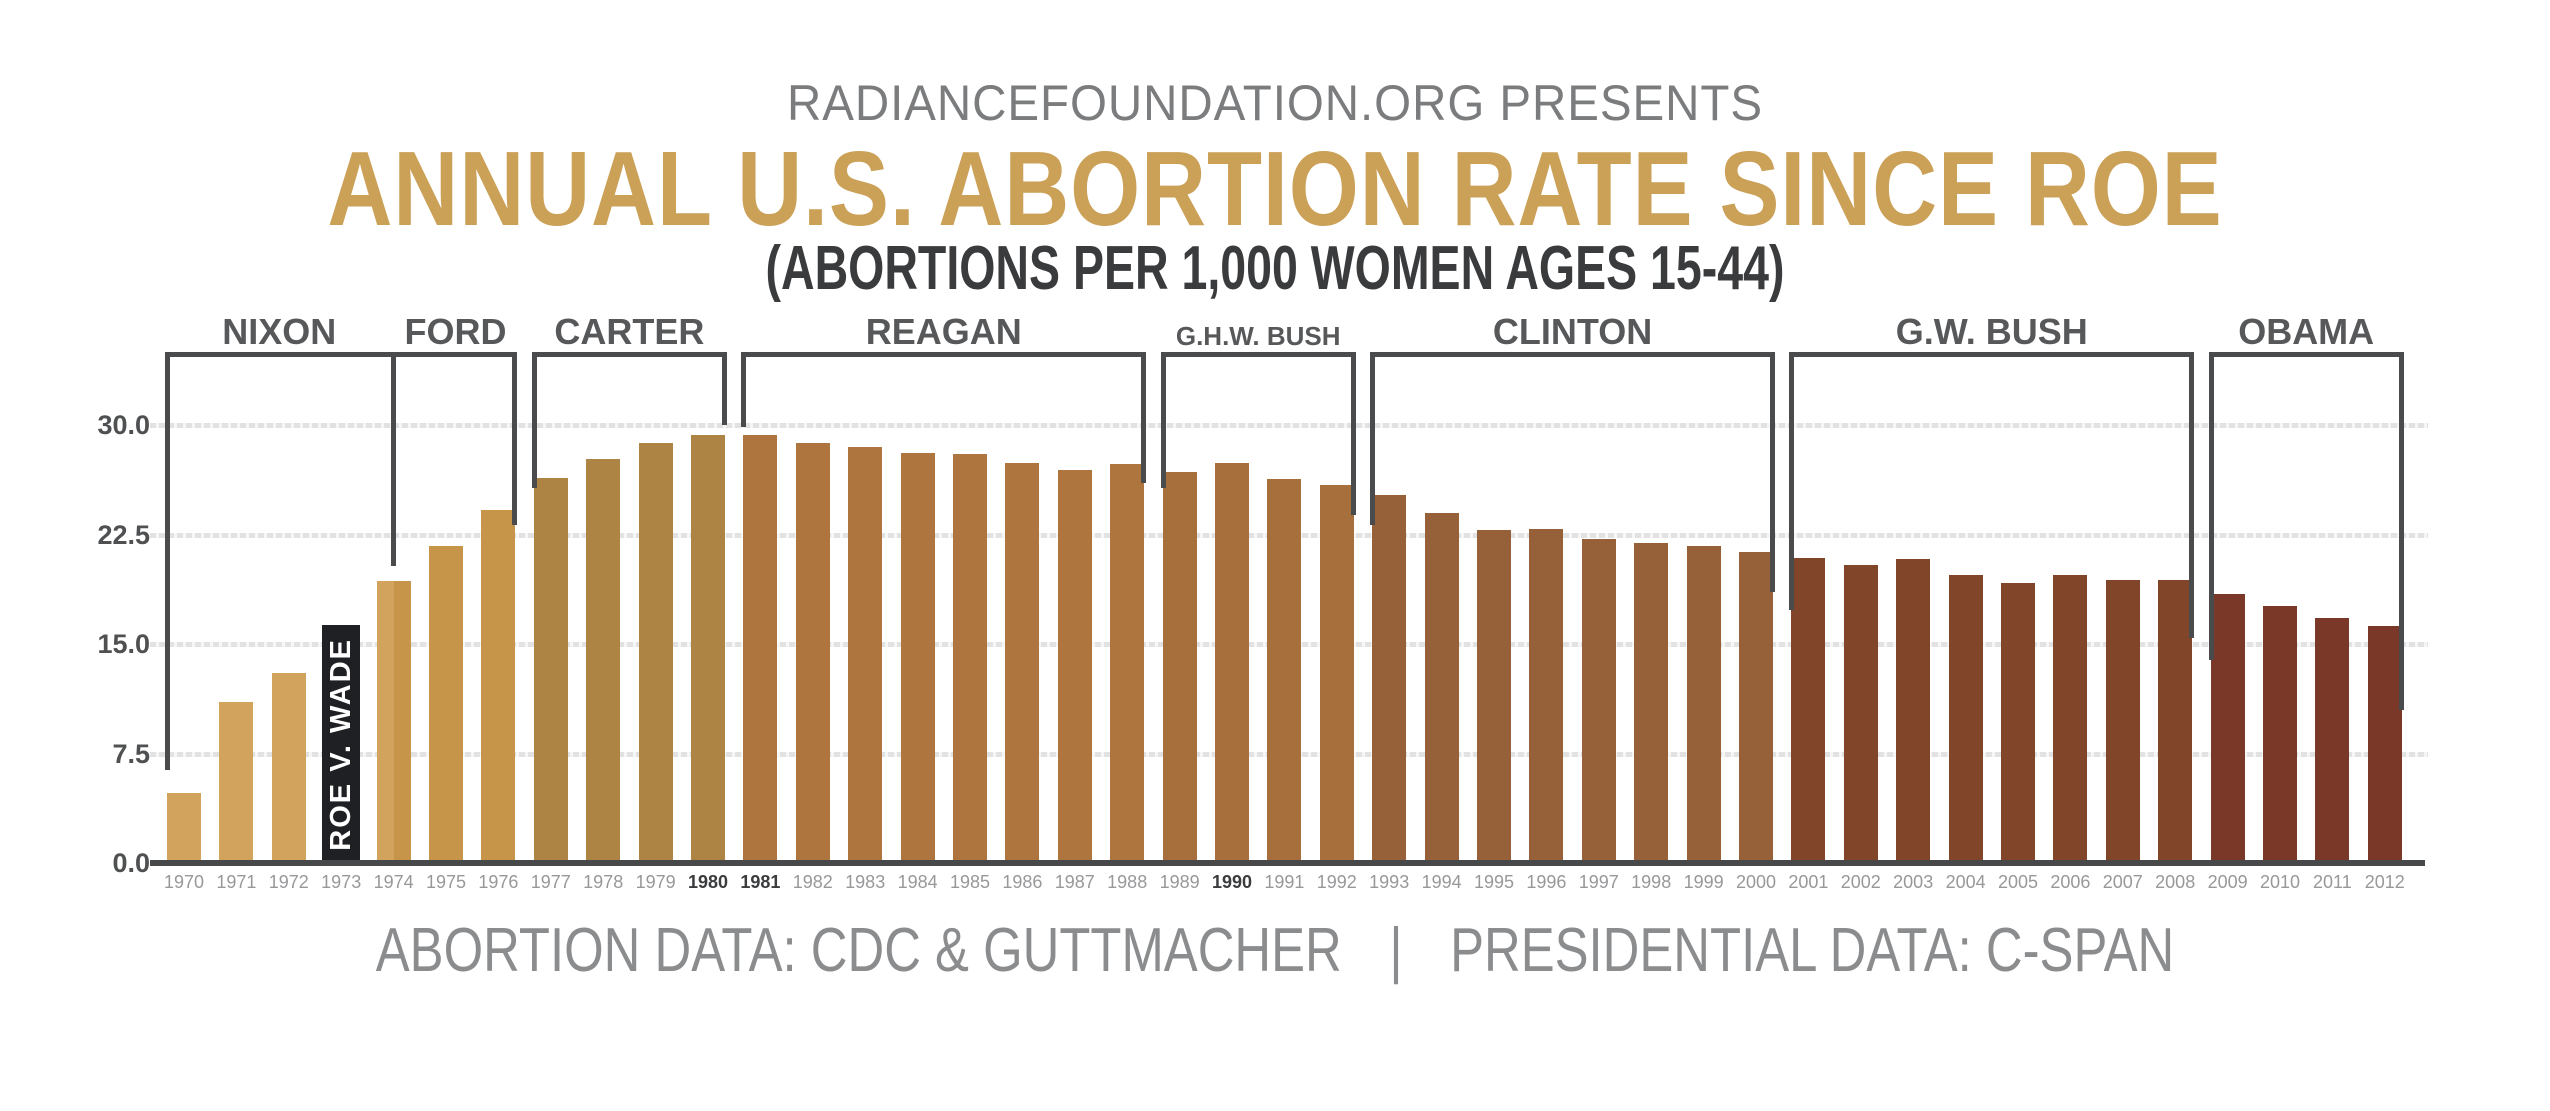 The height and width of the screenshot is (1111, 2550). I want to click on bracket-carter-right-line, so click(724, 388).